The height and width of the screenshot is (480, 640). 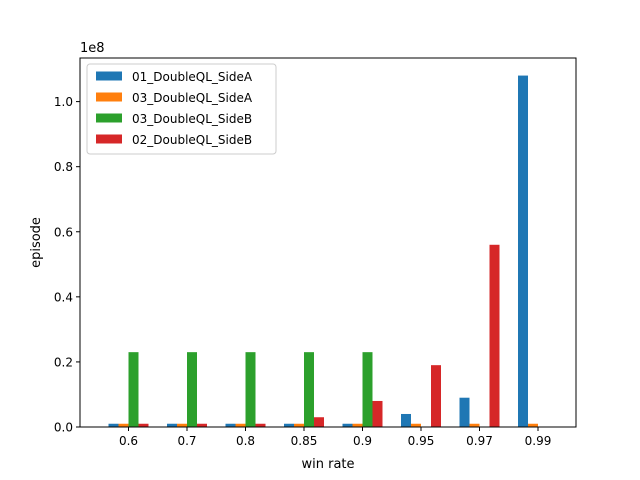 I want to click on bar-02_DoubleQL_SideB-0.8, so click(x=260, y=425).